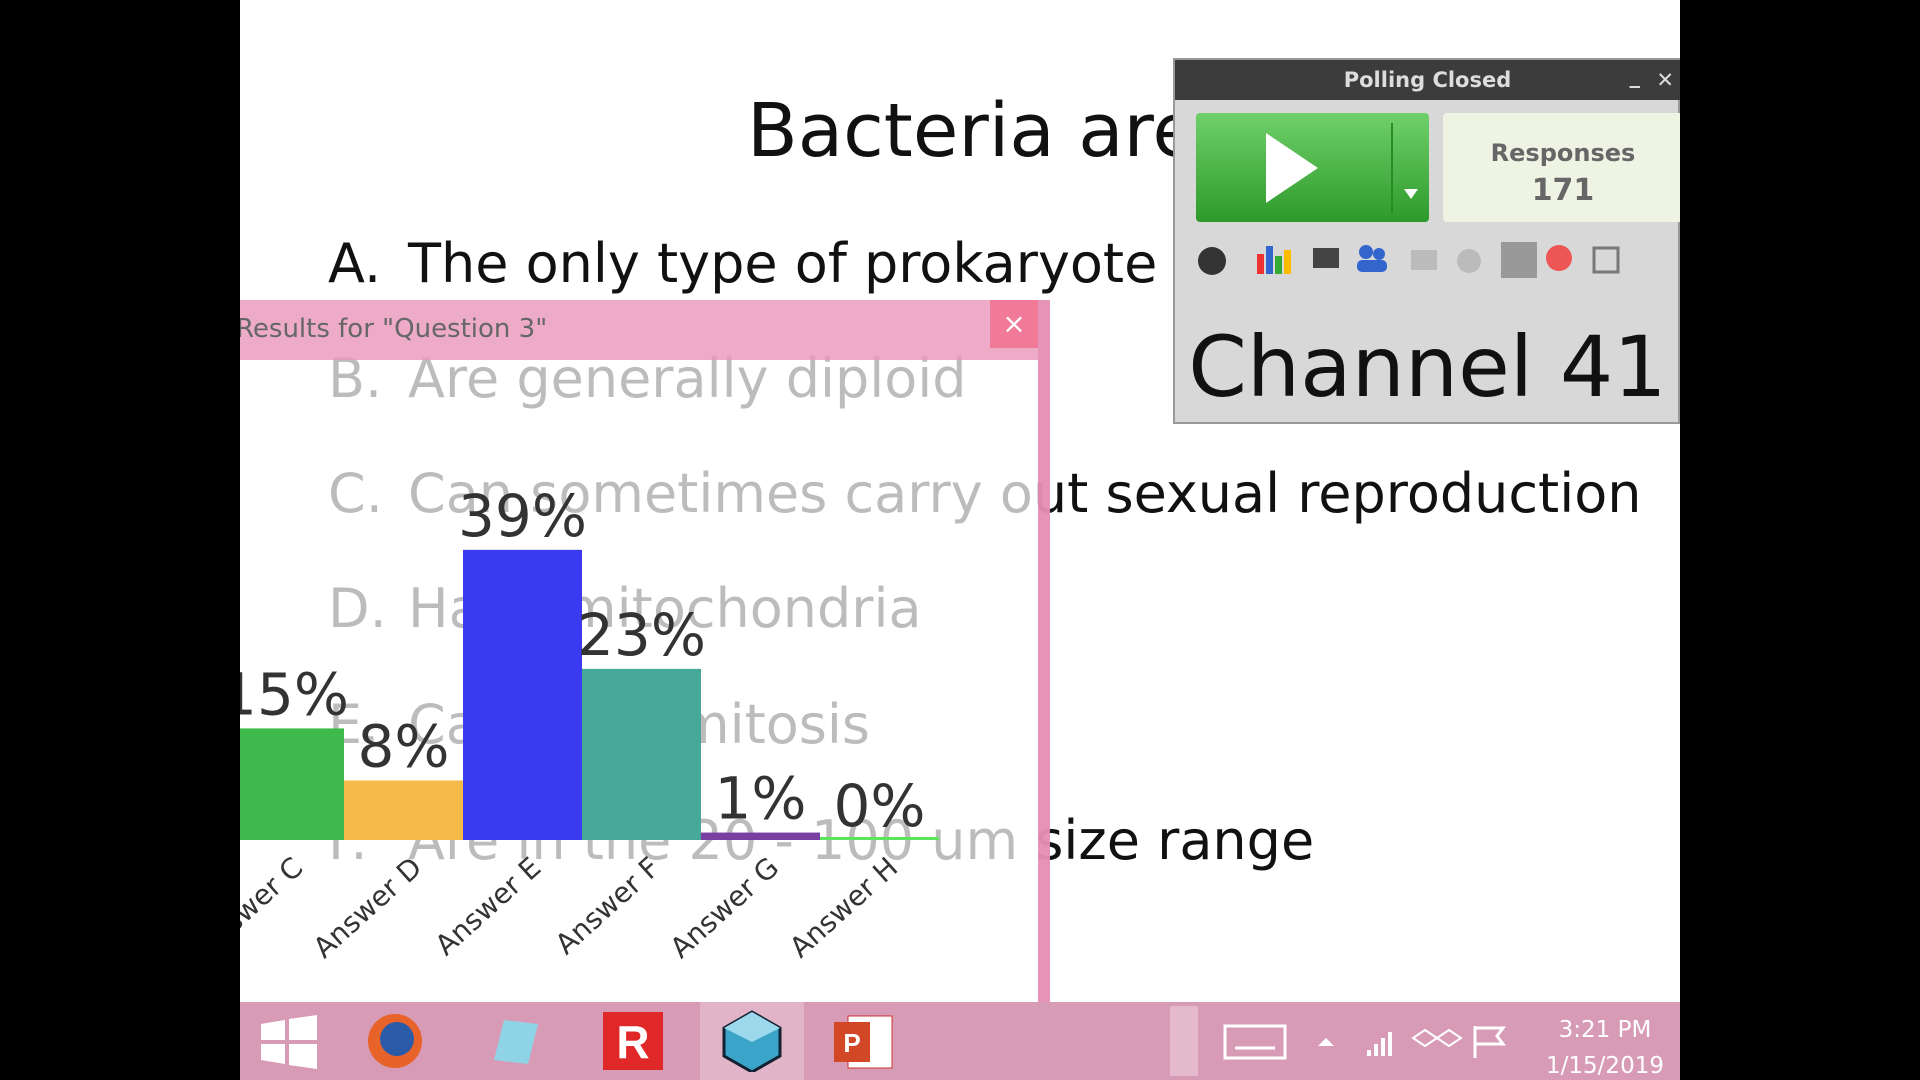 The width and height of the screenshot is (1920, 1080). I want to click on scroll-handle, so click(1184, 1041).